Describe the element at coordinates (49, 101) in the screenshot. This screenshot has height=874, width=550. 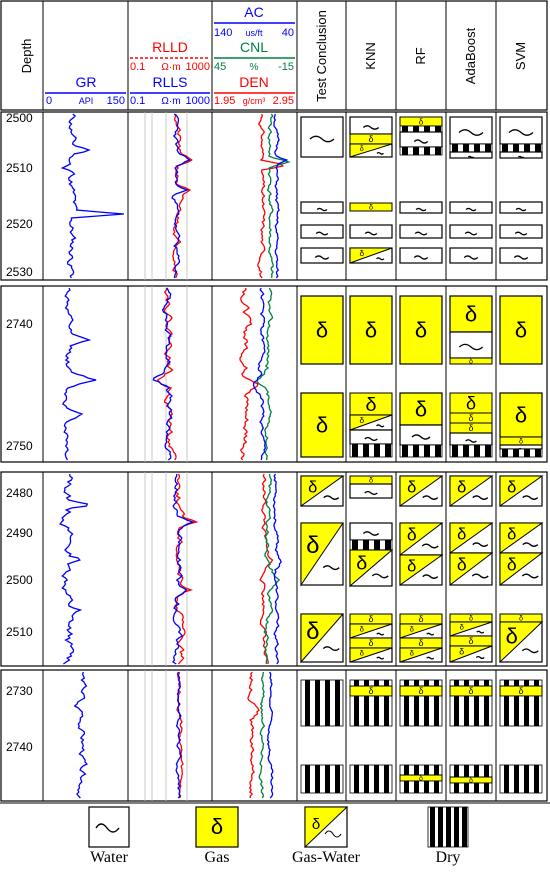
I see `gr-min: 0` at that location.